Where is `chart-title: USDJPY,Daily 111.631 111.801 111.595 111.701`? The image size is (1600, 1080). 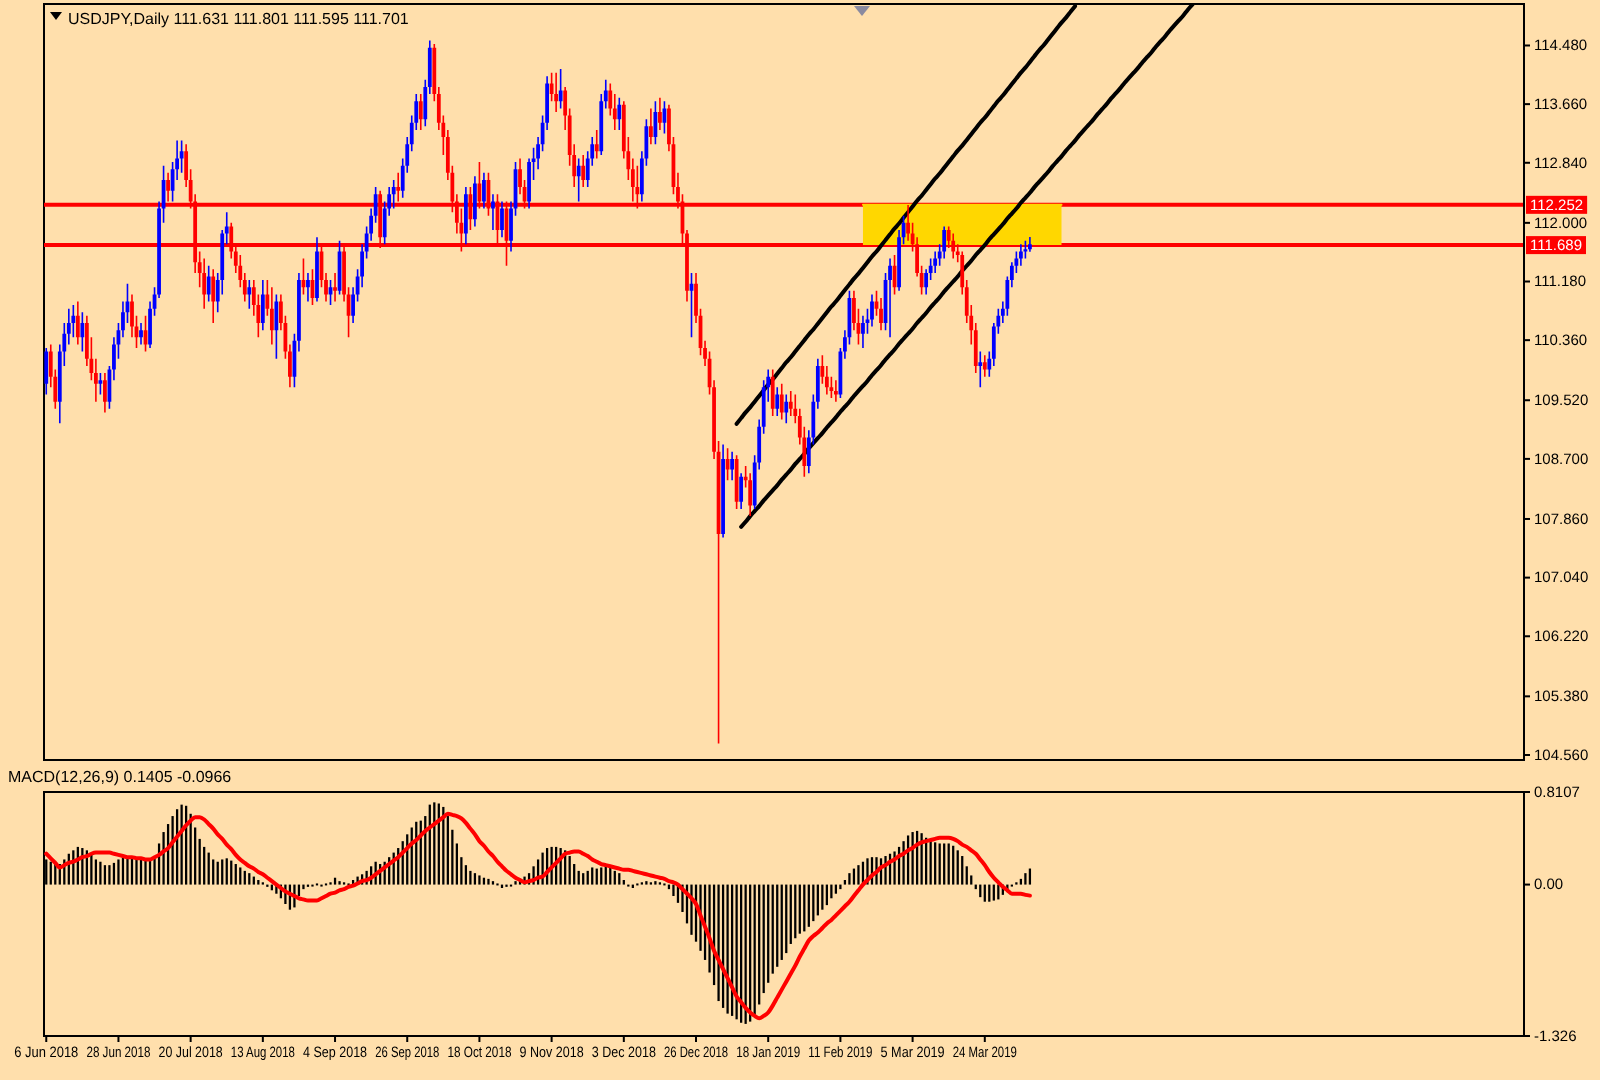
chart-title: USDJPY,Daily 111.631 111.801 111.595 111.701 is located at coordinates (239, 19).